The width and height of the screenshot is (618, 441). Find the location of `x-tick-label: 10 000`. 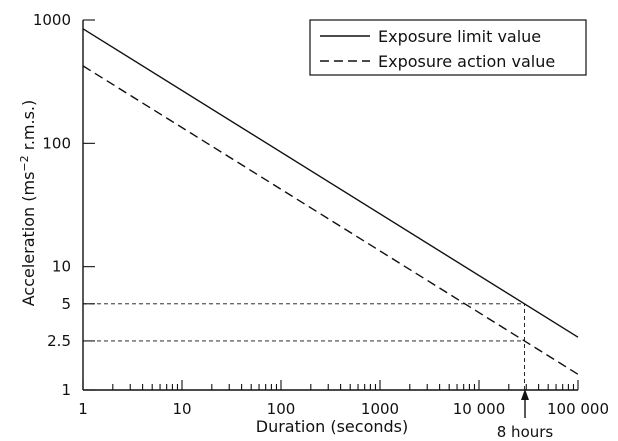

x-tick-label: 10 000 is located at coordinates (479, 409).